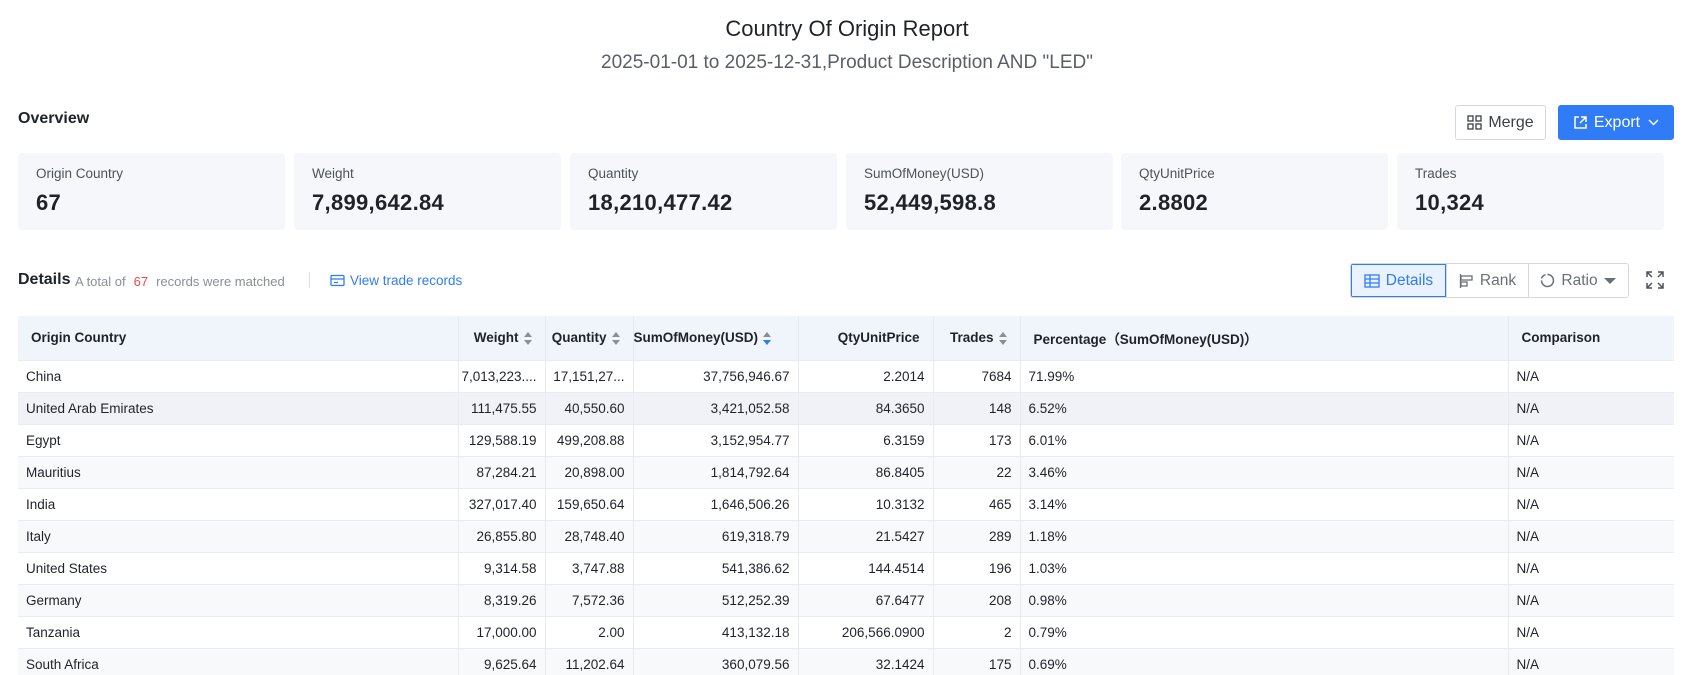  Describe the element at coordinates (309, 280) in the screenshot. I see `divider` at that location.